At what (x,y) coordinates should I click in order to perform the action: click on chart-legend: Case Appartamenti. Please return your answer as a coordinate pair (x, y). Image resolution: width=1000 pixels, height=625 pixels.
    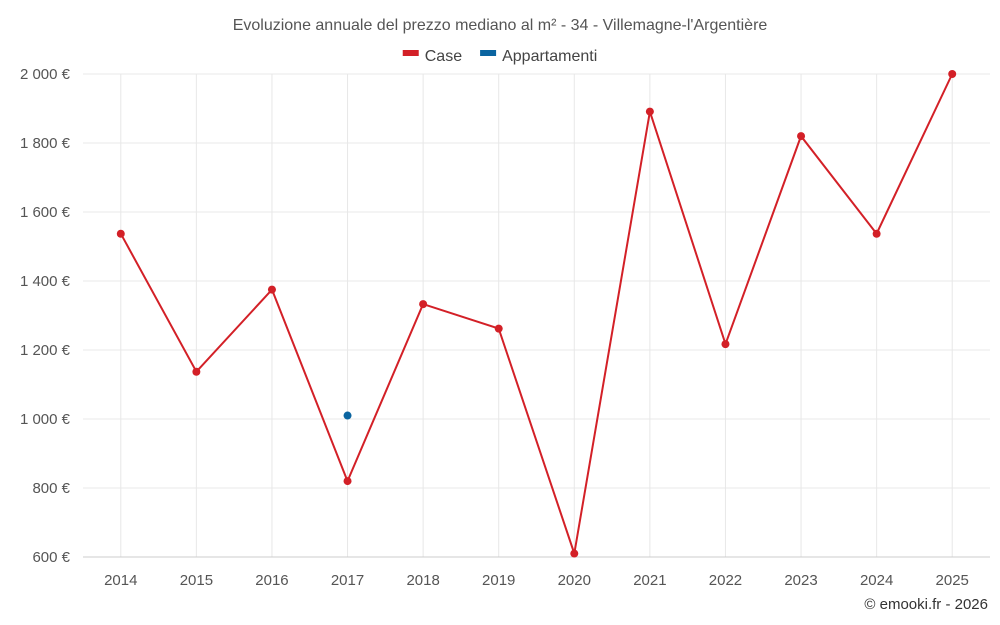
    Looking at the image, I should click on (499, 56).